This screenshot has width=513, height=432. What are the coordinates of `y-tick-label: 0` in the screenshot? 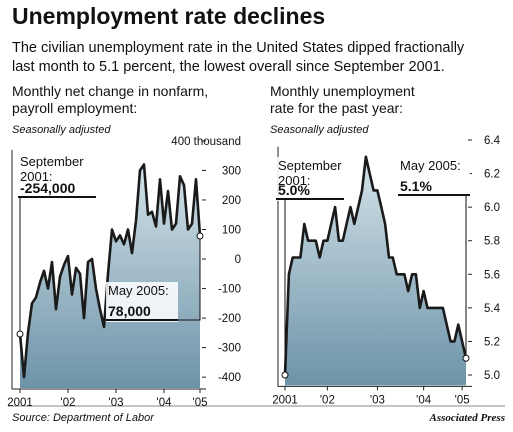 It's located at (238, 260).